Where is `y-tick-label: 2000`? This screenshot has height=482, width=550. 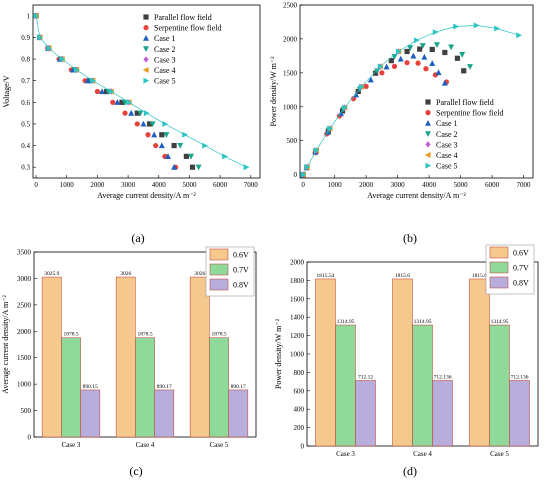 y-tick-label: 2000 is located at coordinates (24, 332).